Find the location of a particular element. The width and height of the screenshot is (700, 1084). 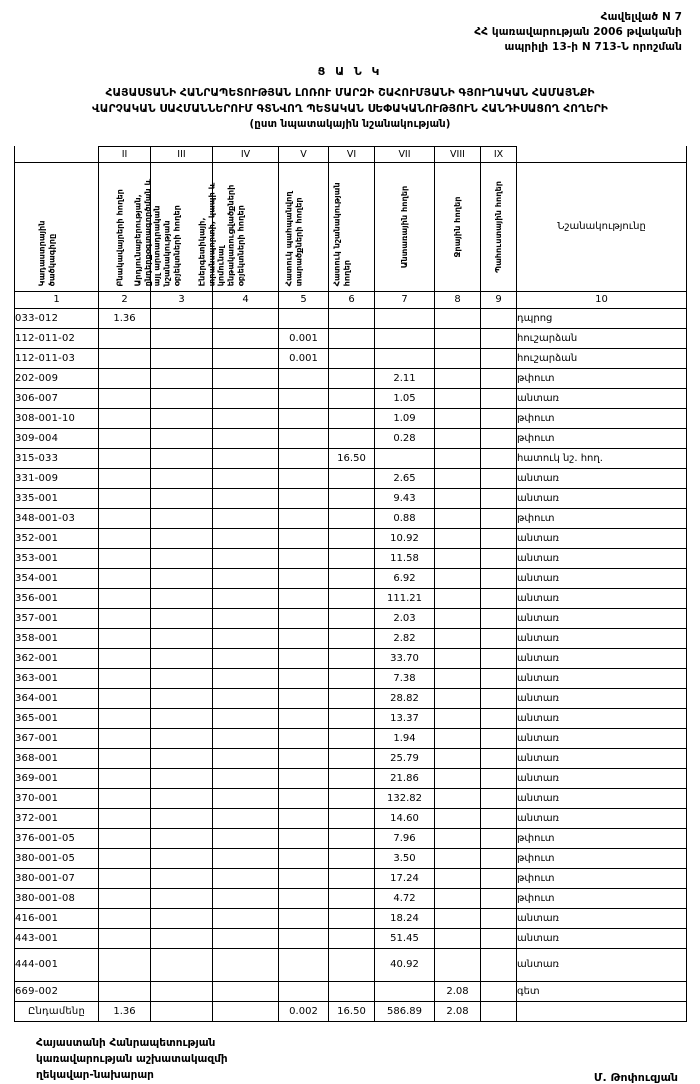

cell-cadastral-code: 112-011-02 is located at coordinates (56, 338).